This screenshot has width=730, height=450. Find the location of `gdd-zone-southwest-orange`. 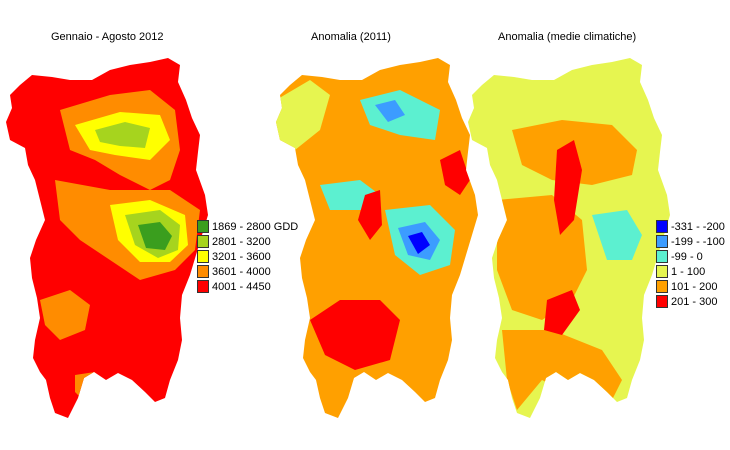

gdd-zone-southwest-orange is located at coordinates (65, 315).